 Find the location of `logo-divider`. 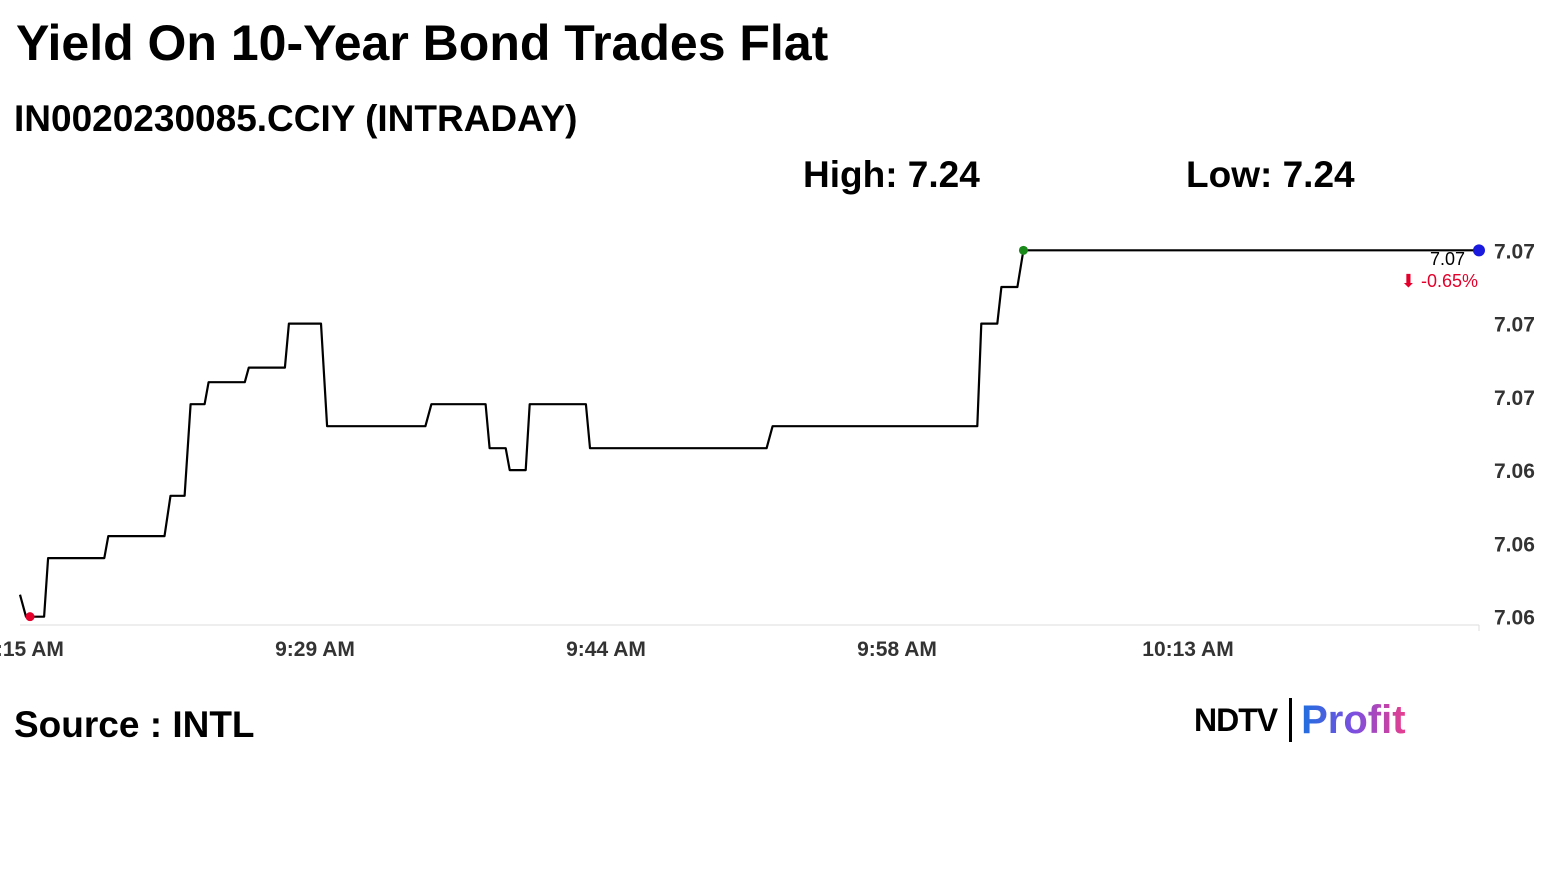

logo-divider is located at coordinates (1291, 720).